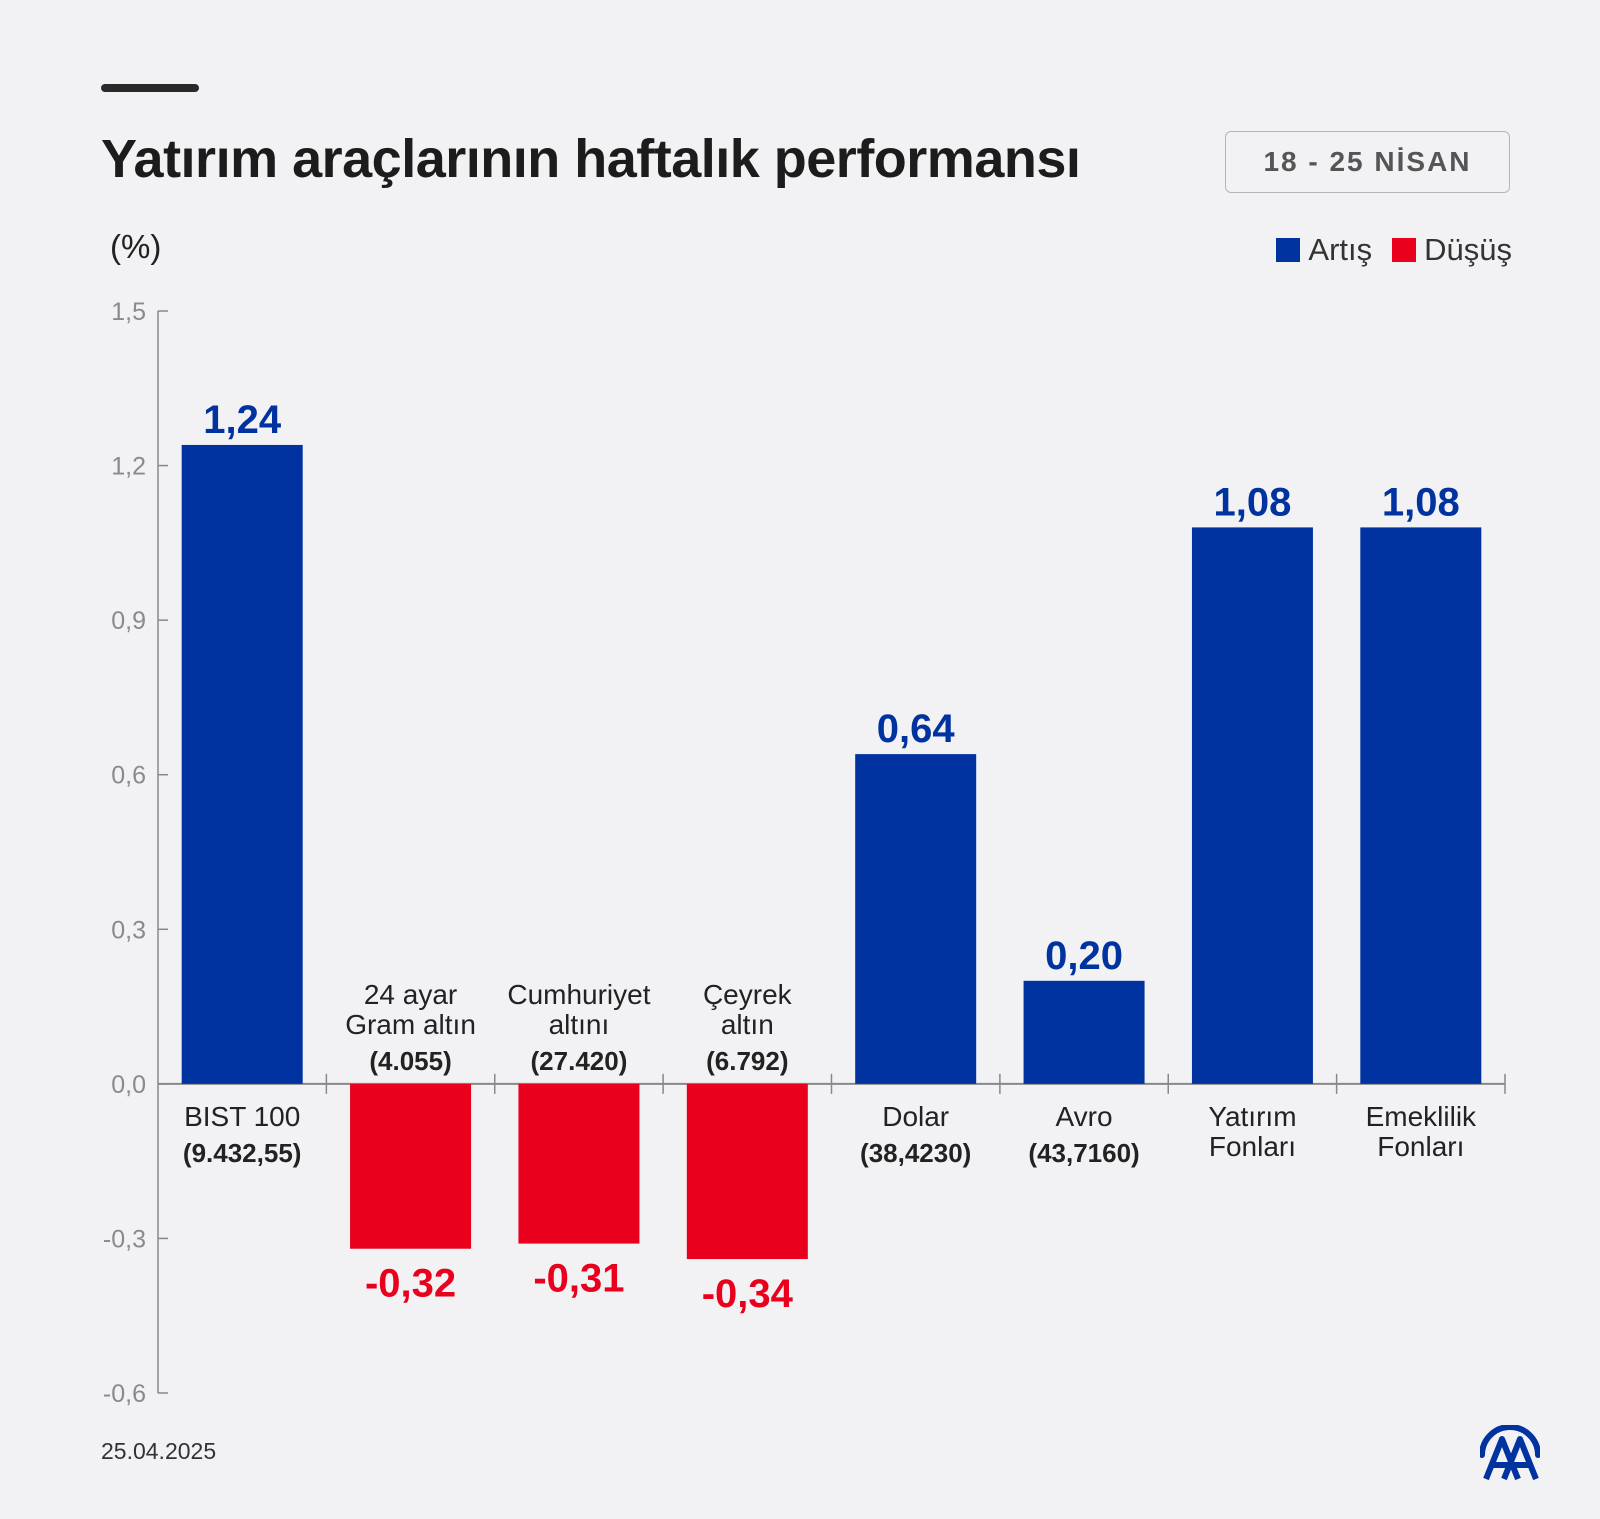  Describe the element at coordinates (1083, 1153) in the screenshot. I see `category-sublabel: (43,7160)` at that location.